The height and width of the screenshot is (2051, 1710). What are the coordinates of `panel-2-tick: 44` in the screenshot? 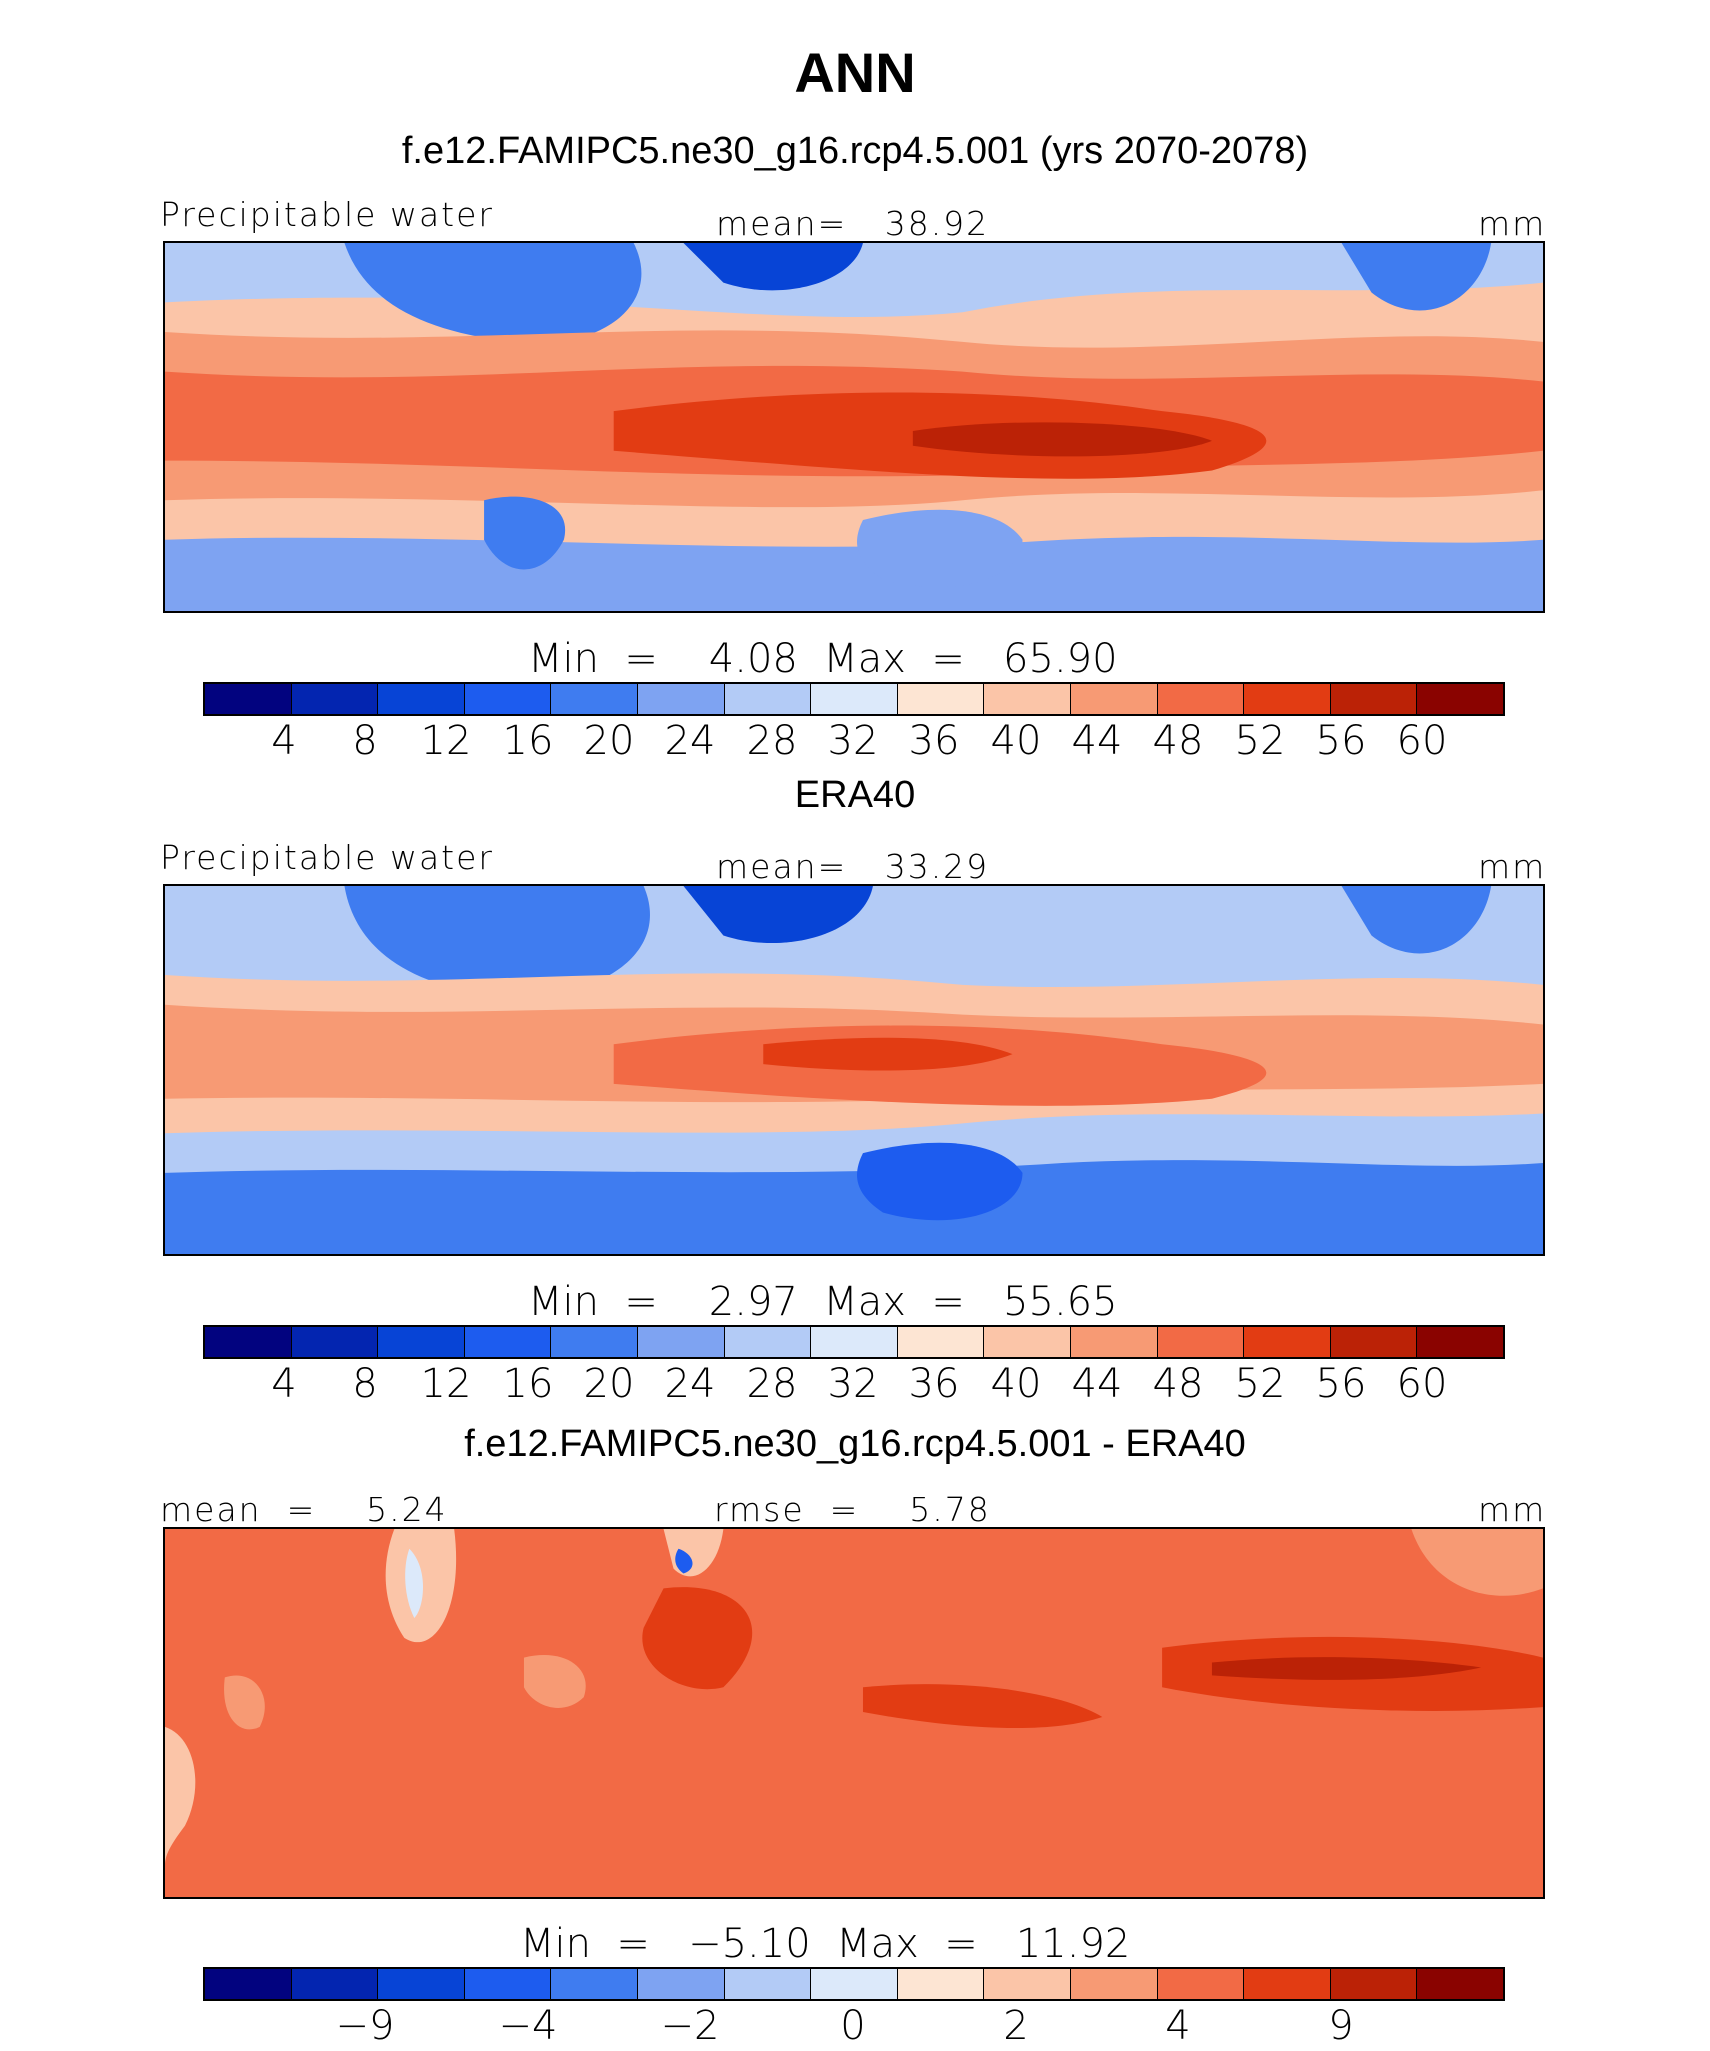 It's located at (1097, 1384).